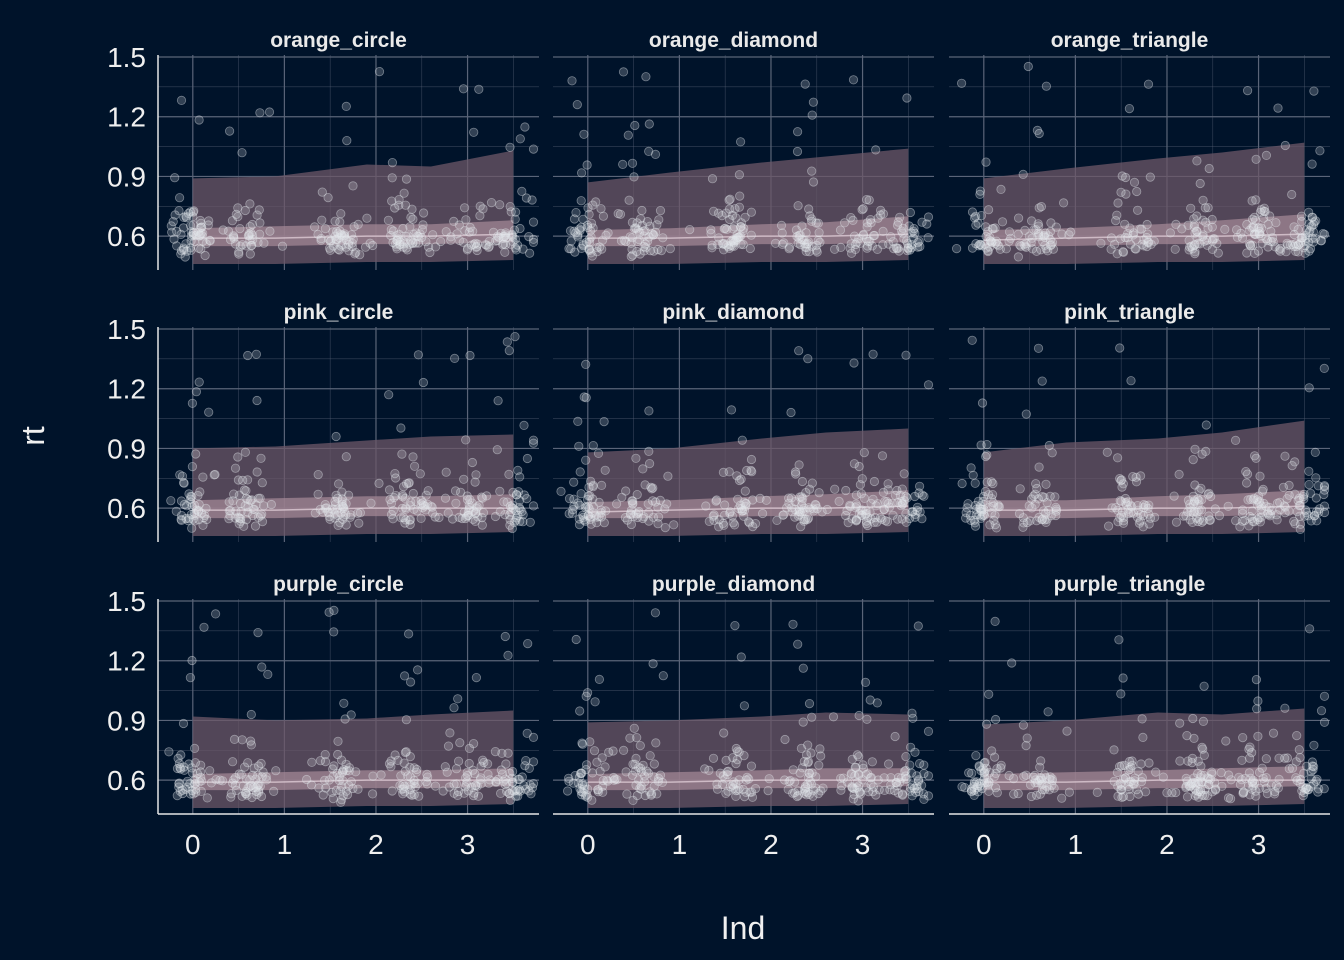 Image resolution: width=1344 pixels, height=960 pixels. What do you see at coordinates (285, 844) in the screenshot?
I see `x-tick-label: 1` at bounding box center [285, 844].